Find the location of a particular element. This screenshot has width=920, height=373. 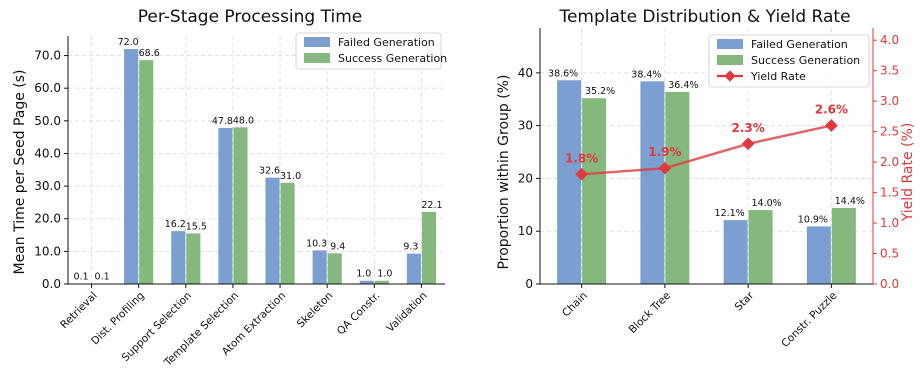

right-y-tick-label: 0 is located at coordinates (529, 284).